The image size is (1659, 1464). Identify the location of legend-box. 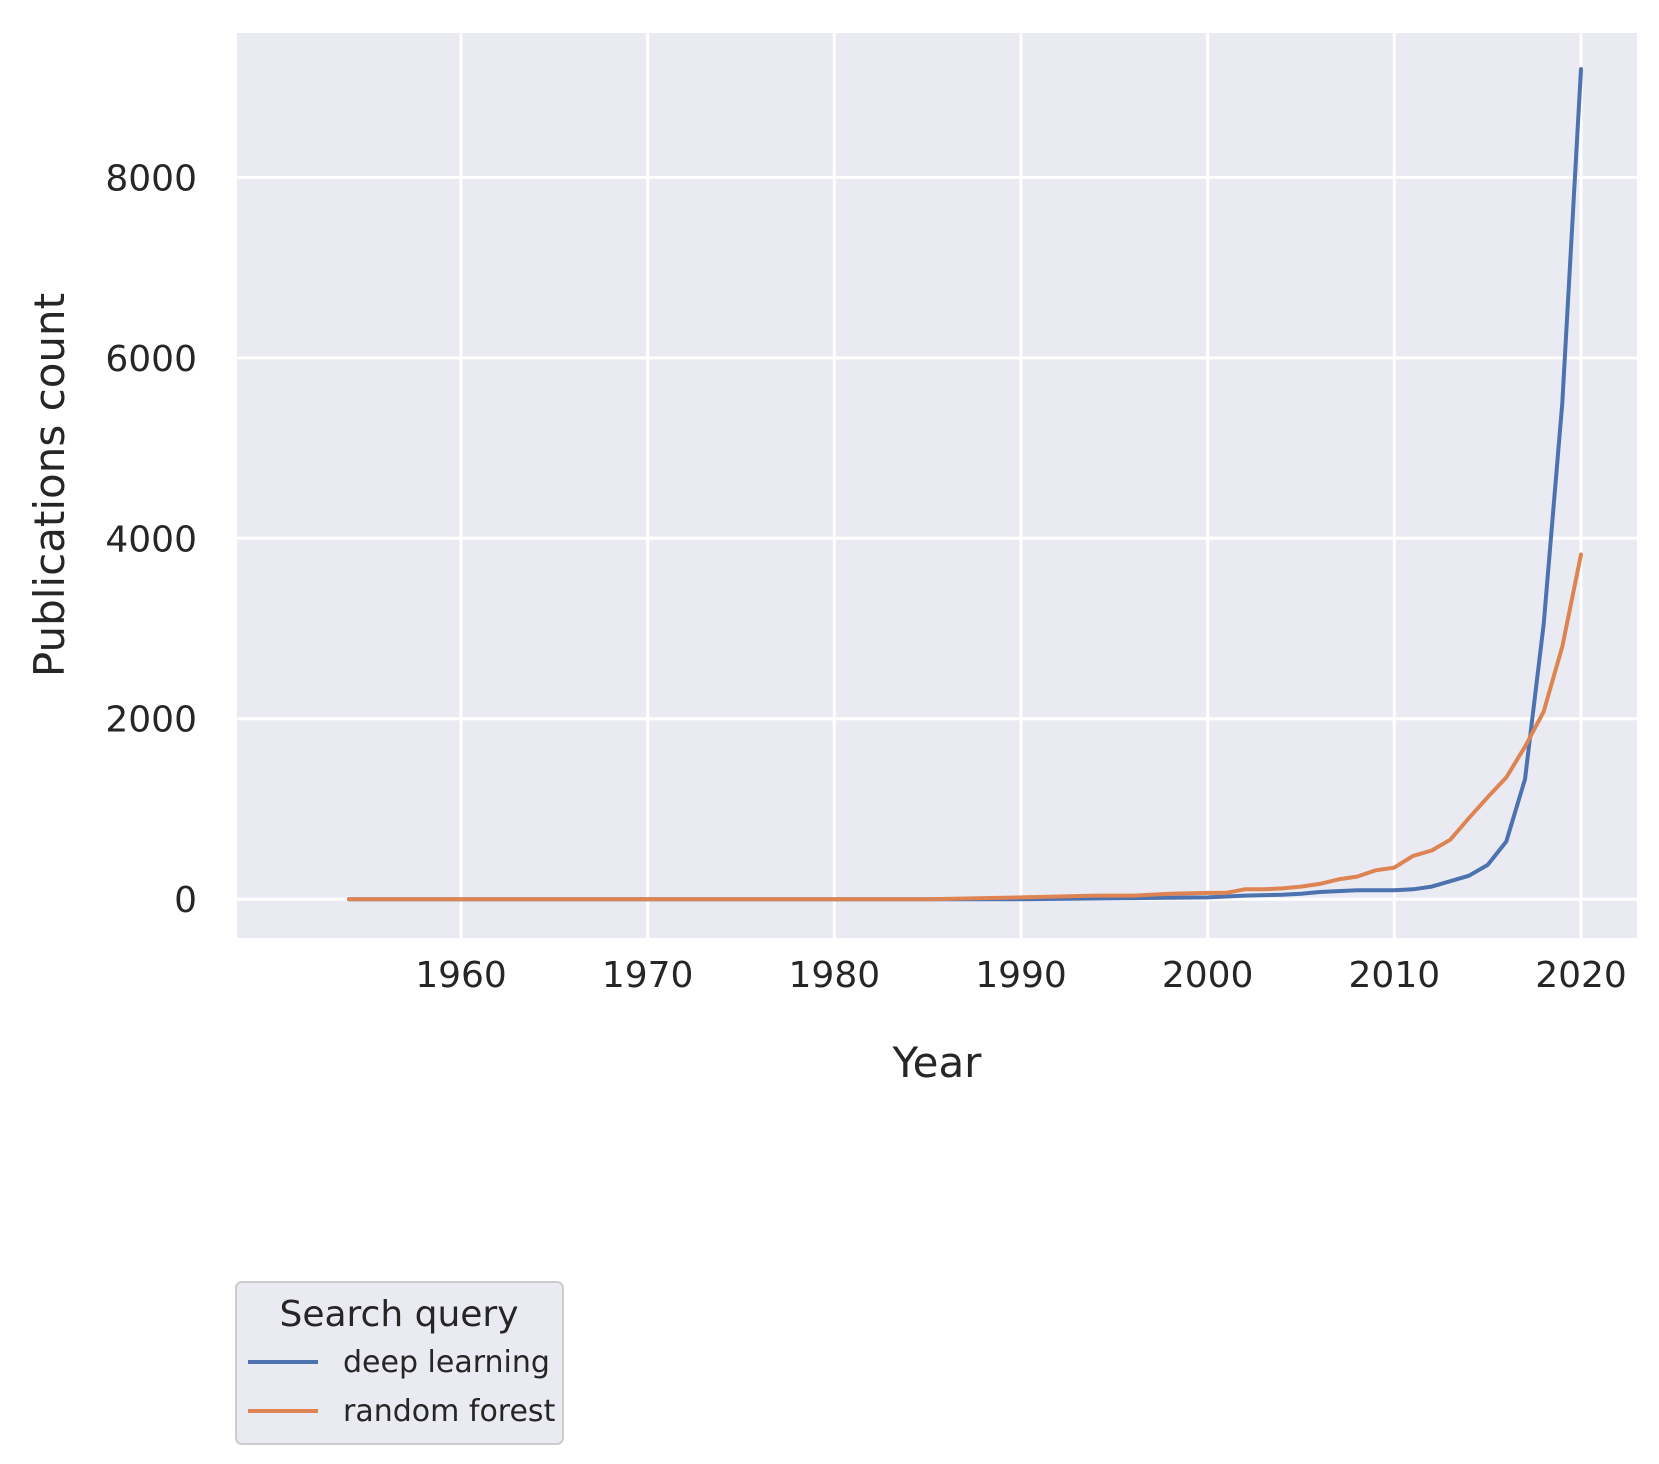
(399, 1363).